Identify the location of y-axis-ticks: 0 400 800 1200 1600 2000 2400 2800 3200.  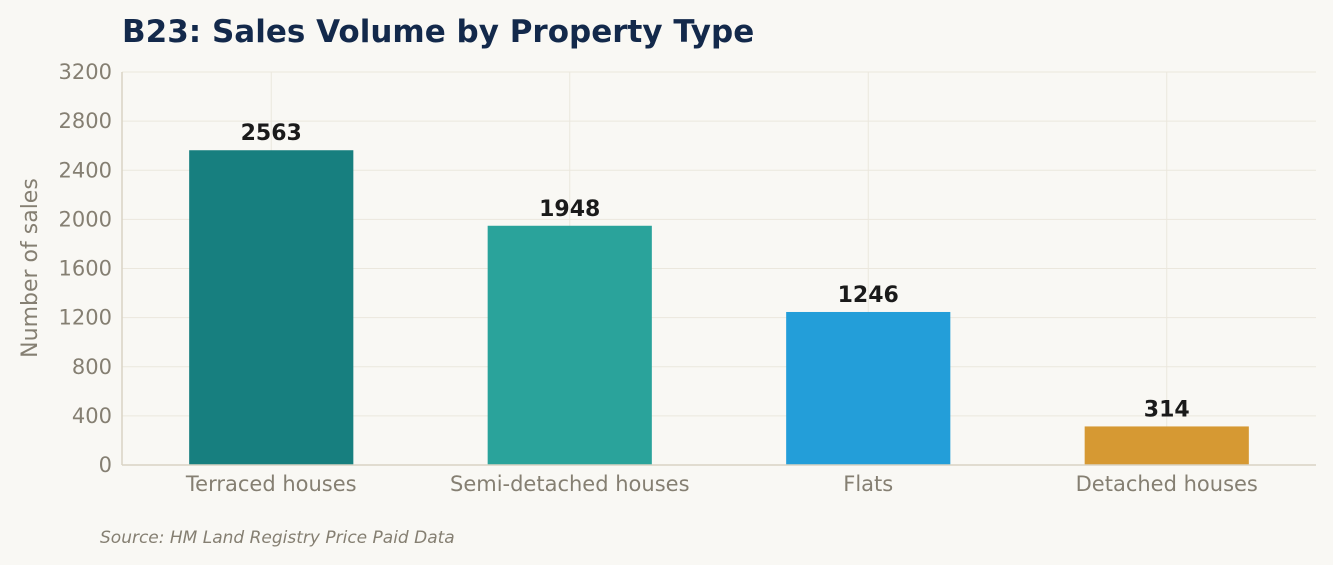
(85, 268).